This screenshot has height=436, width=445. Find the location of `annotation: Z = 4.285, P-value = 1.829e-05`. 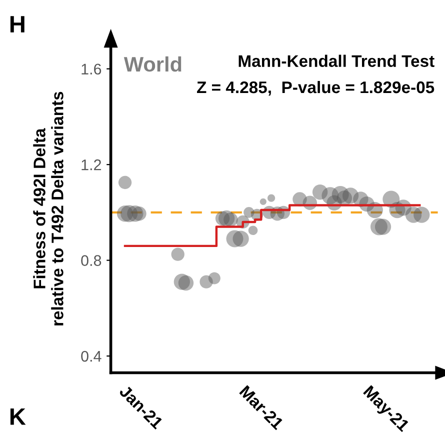

annotation: Z = 4.285, P-value = 1.829e-05 is located at coordinates (315, 88).